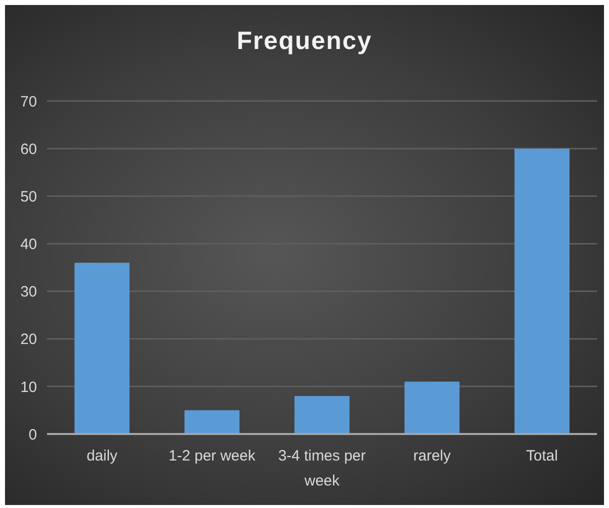 The height and width of the screenshot is (508, 609). Describe the element at coordinates (32, 435) in the screenshot. I see `y-tick-label: 0` at that location.